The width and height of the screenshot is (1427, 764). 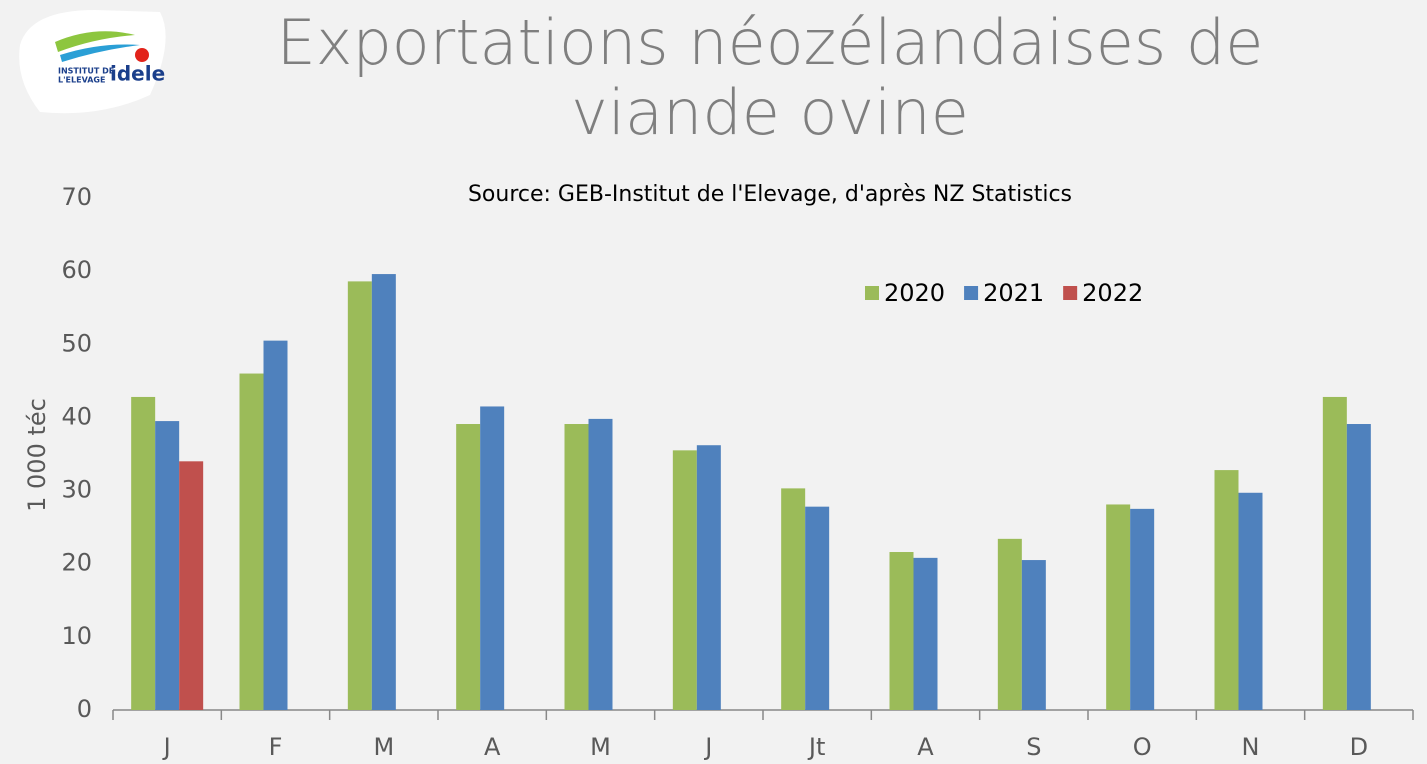 I want to click on y-tick-label: 40, so click(x=76, y=416).